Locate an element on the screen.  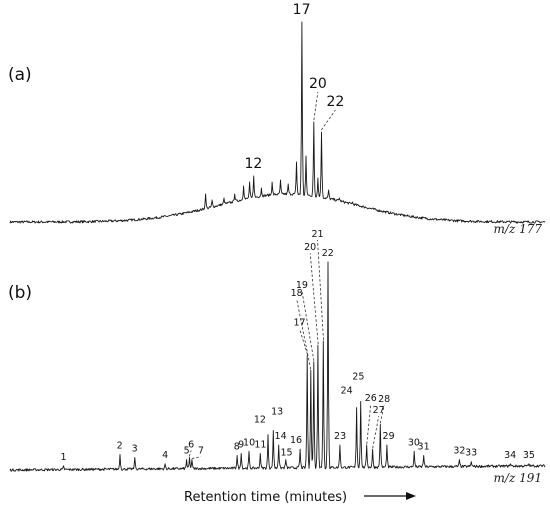
peak-label: 24 is located at coordinates (347, 391).